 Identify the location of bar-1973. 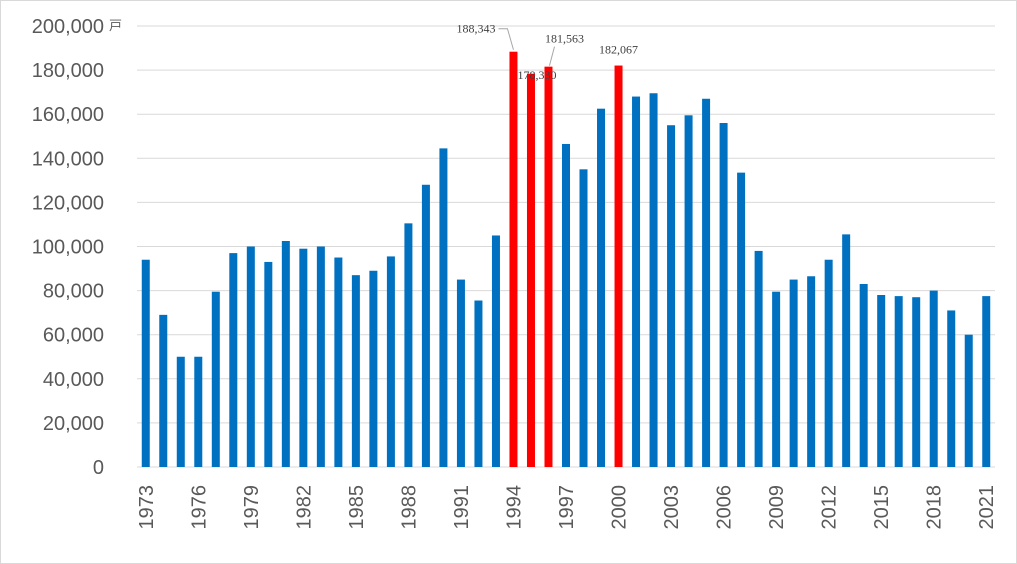
(145, 363).